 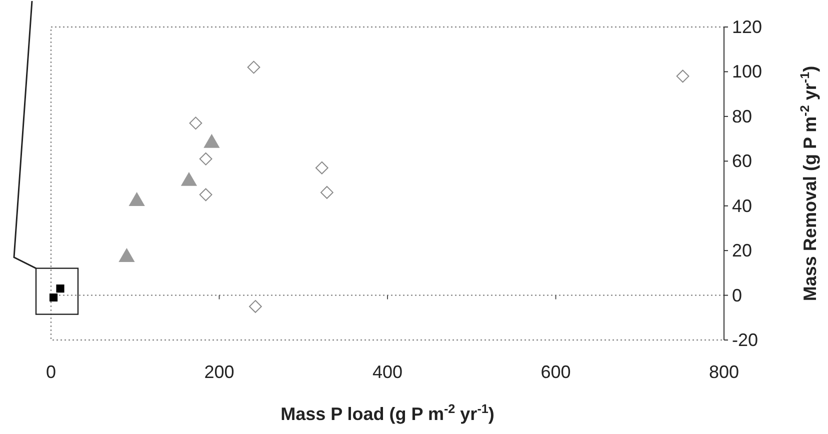 I want to click on x-tick-label: 600, so click(x=555, y=372).